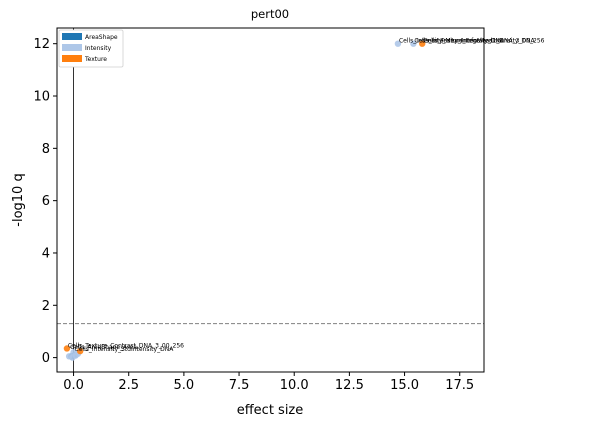 This screenshot has width=613, height=427. Describe the element at coordinates (72, 58) in the screenshot. I see `legend-swatch-texture` at that location.